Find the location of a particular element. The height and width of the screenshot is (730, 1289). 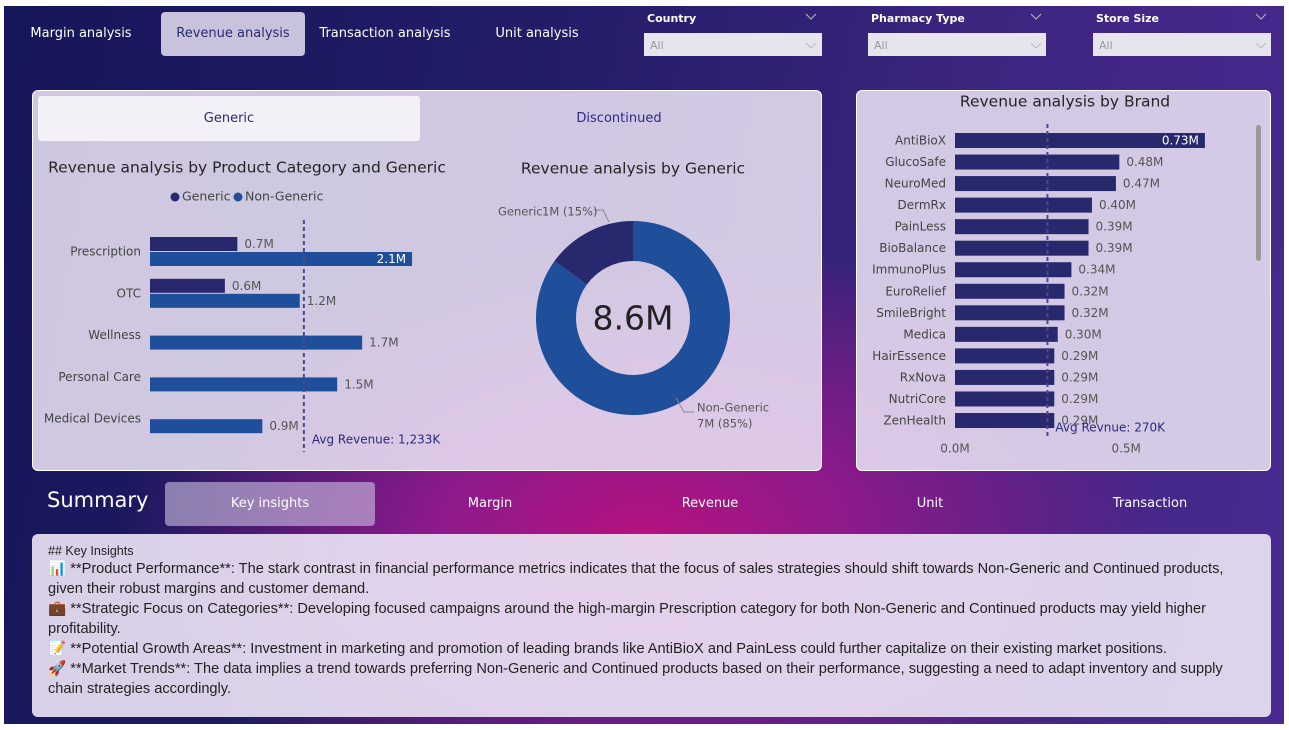

category-label: DermRx is located at coordinates (922, 205).